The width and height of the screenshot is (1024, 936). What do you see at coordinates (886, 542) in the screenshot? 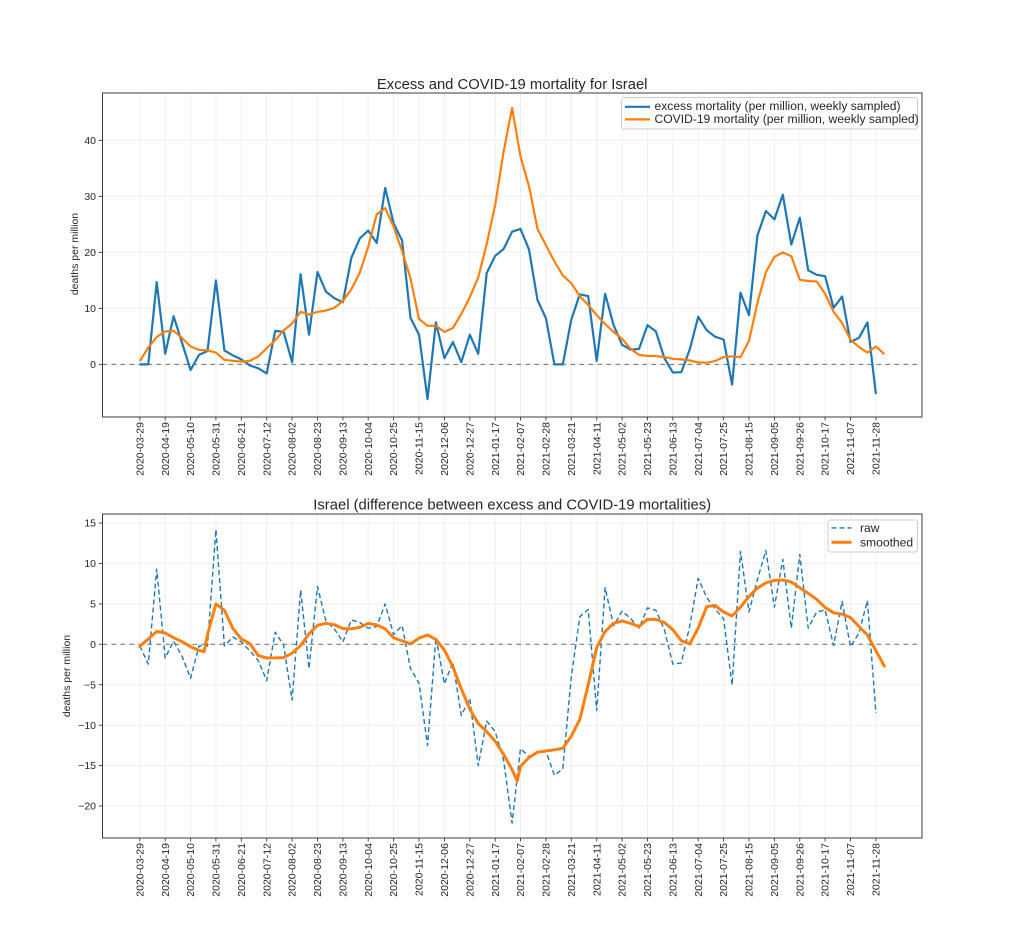
I see `svg-text: smoothed` at bounding box center [886, 542].